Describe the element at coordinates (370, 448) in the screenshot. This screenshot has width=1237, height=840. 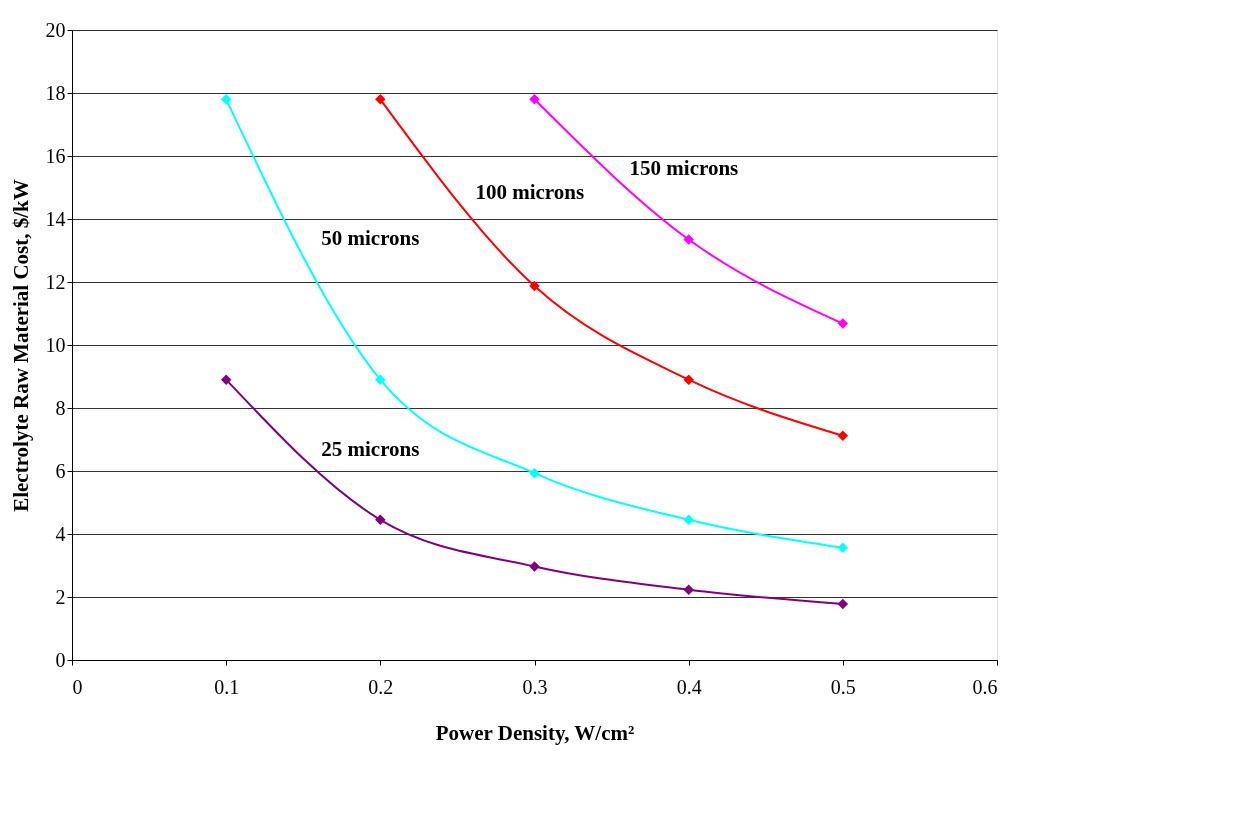
I see `series-label: 25 microns` at that location.